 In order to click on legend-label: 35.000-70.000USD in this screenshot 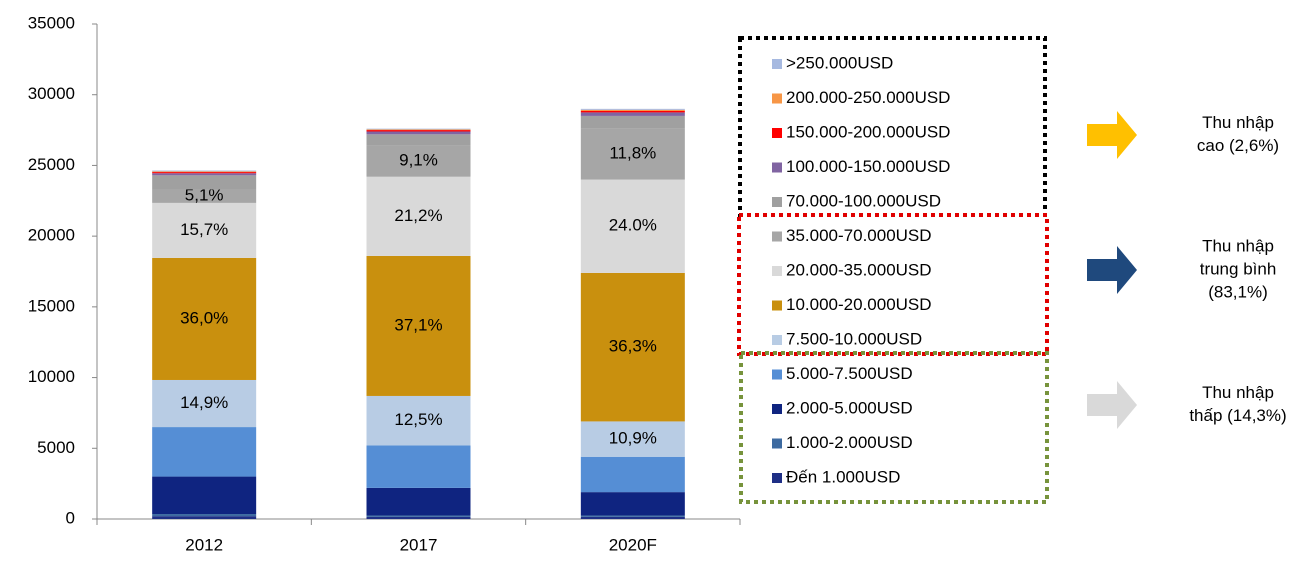, I will do `click(859, 235)`.